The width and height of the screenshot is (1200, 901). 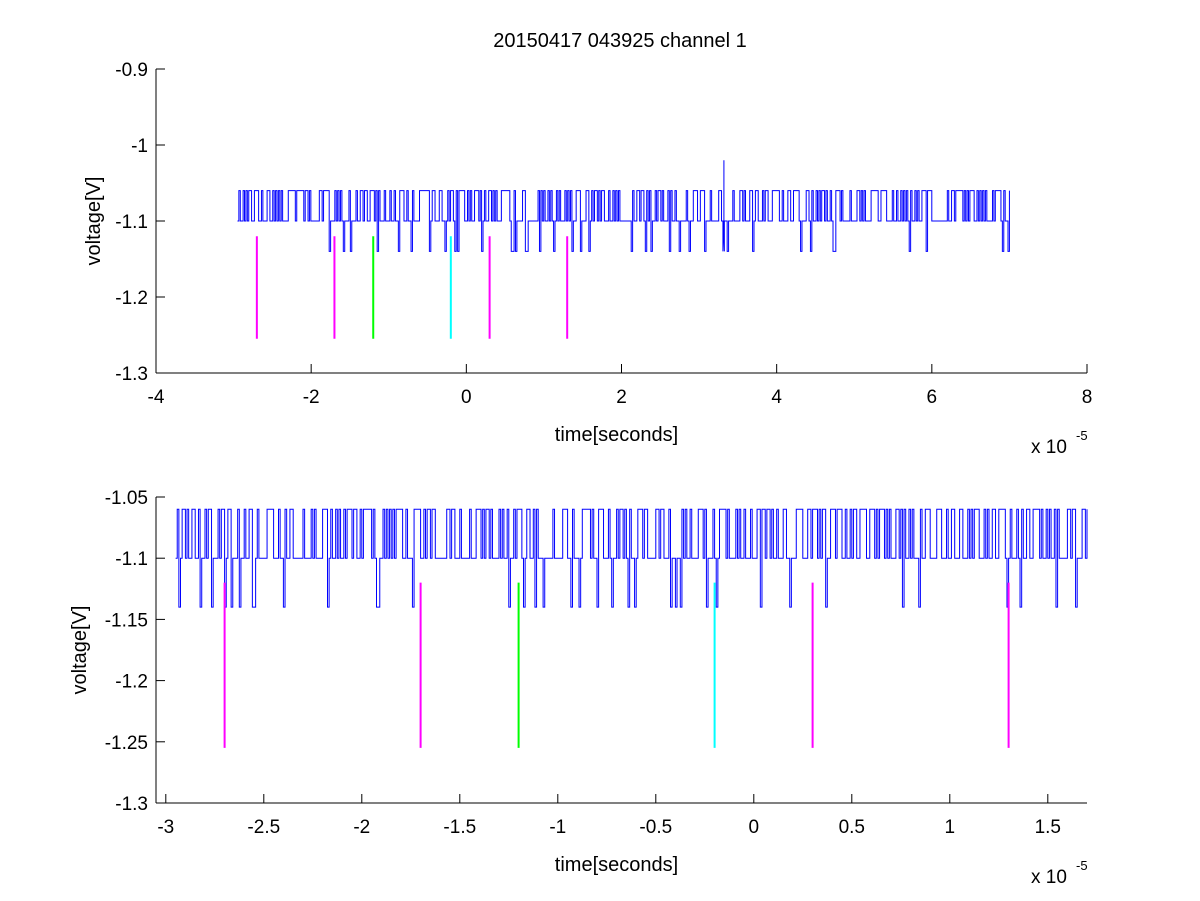 What do you see at coordinates (1087, 397) in the screenshot?
I see `x-tick-label: 8` at bounding box center [1087, 397].